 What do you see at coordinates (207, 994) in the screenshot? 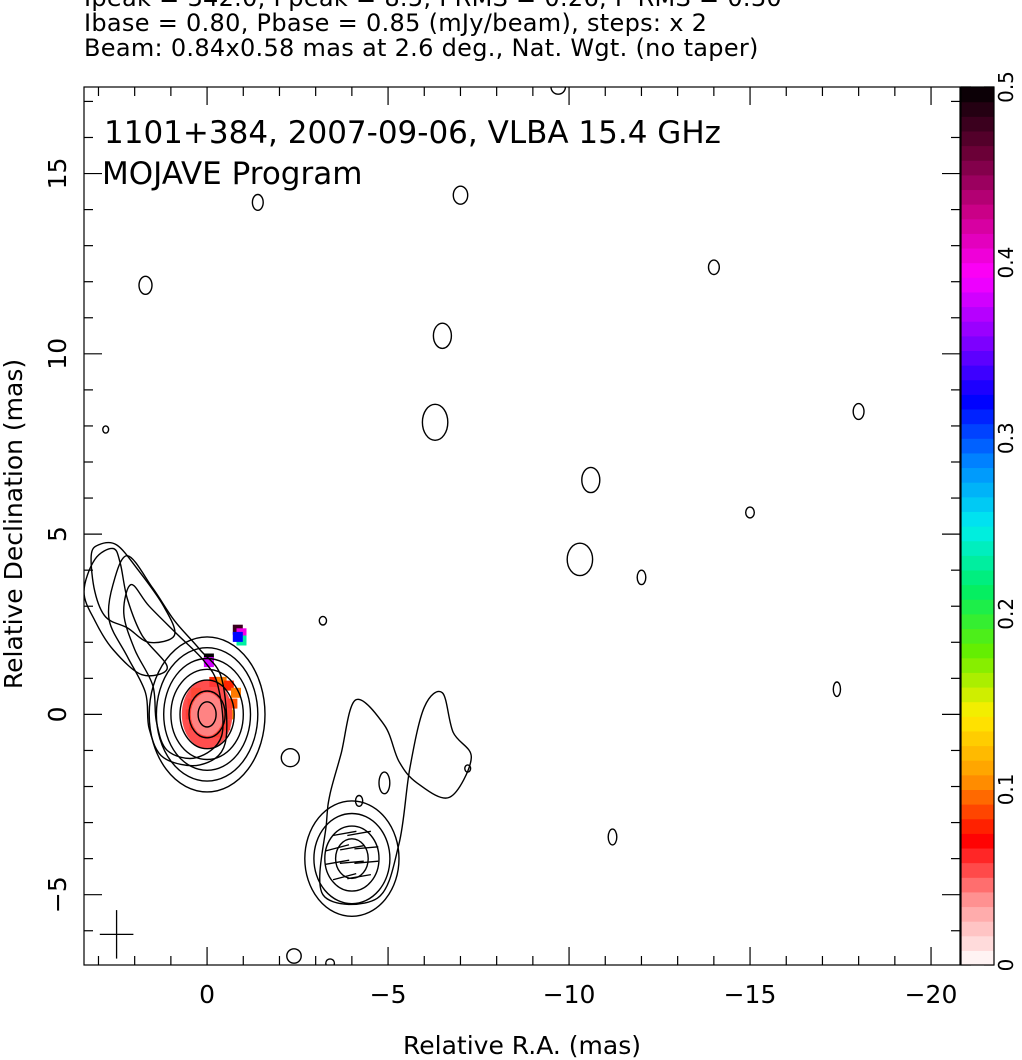
I see `x-tick-label: 0` at bounding box center [207, 994].